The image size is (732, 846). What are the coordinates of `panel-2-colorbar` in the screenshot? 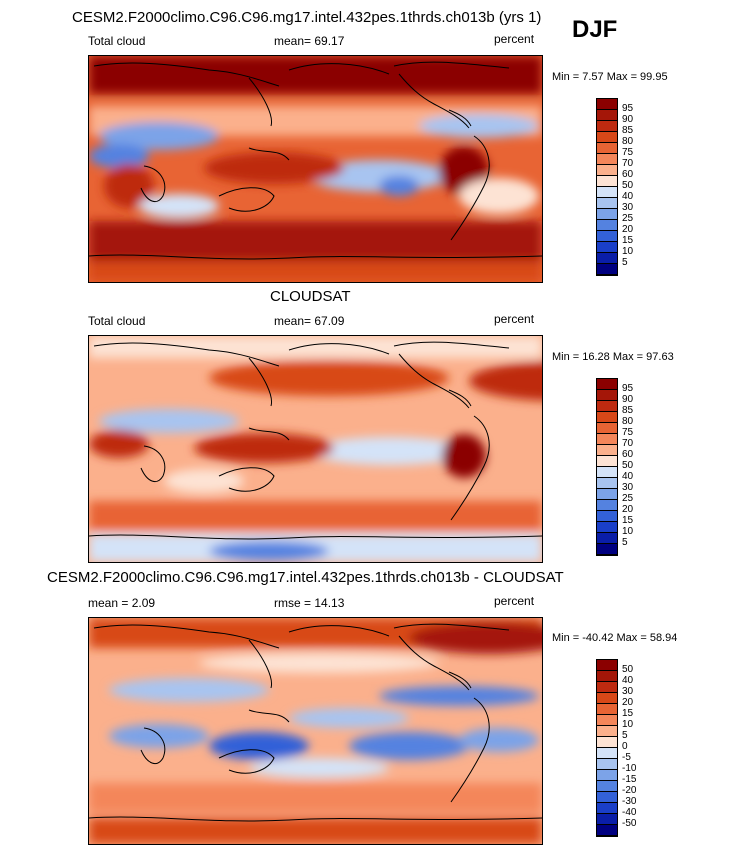 It's located at (607, 467).